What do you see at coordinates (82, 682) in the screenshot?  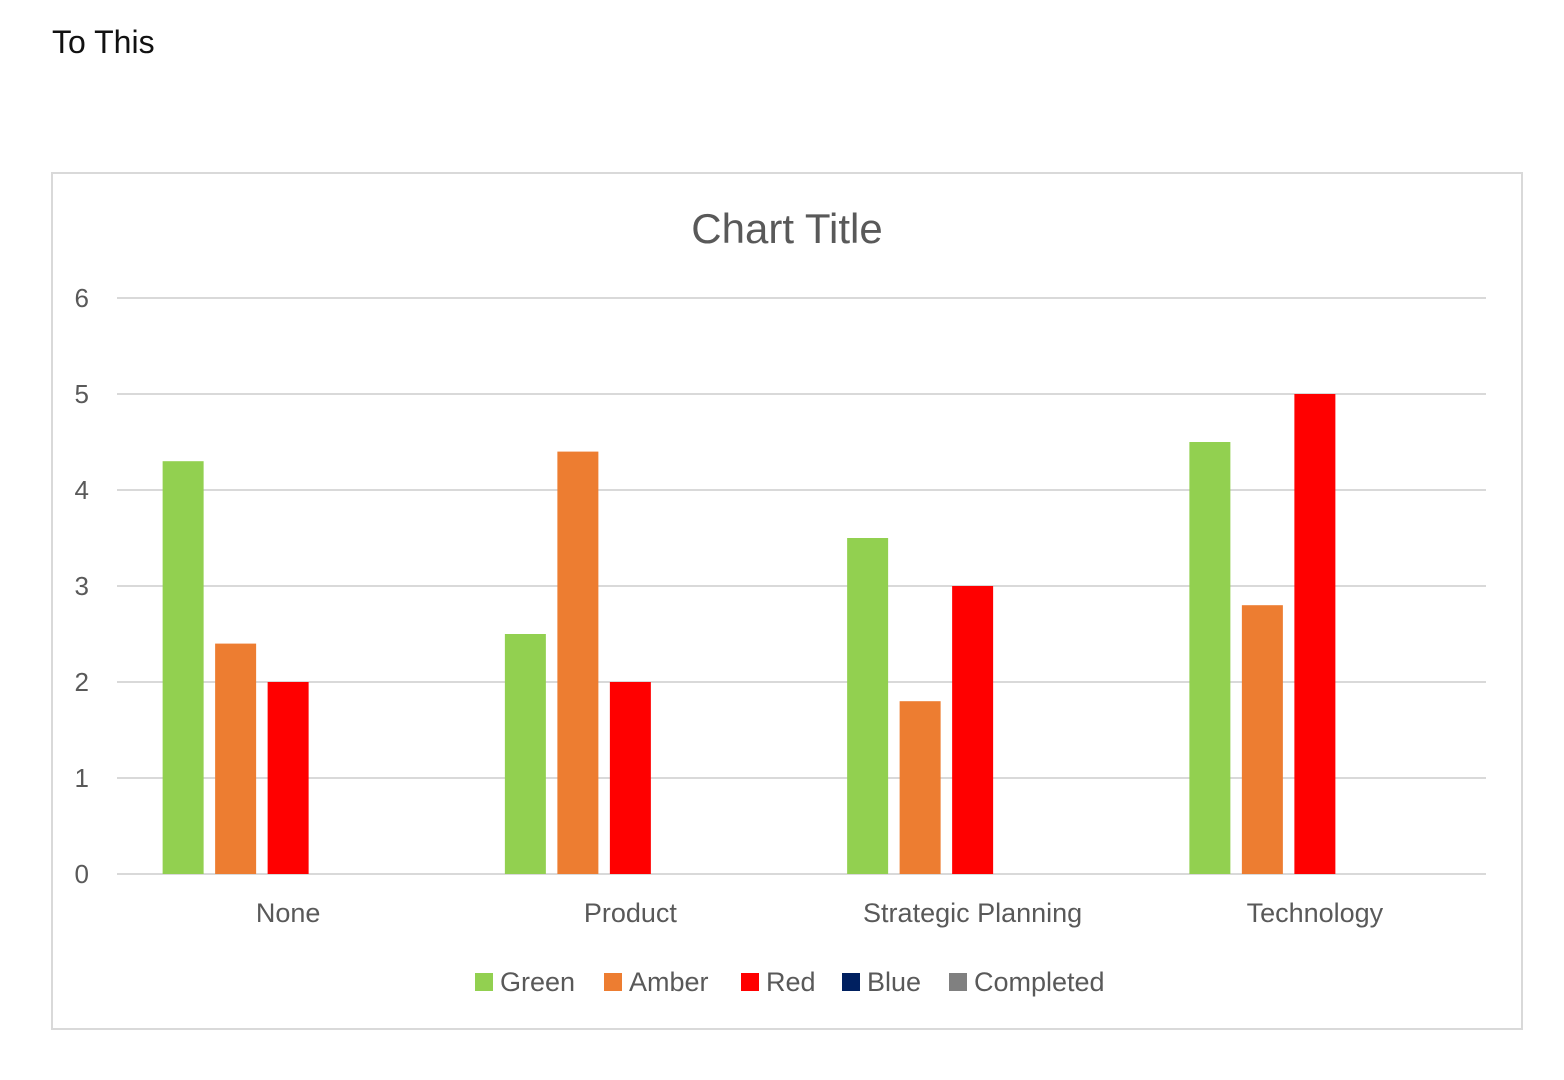 I see `y-tick-label: 2` at bounding box center [82, 682].